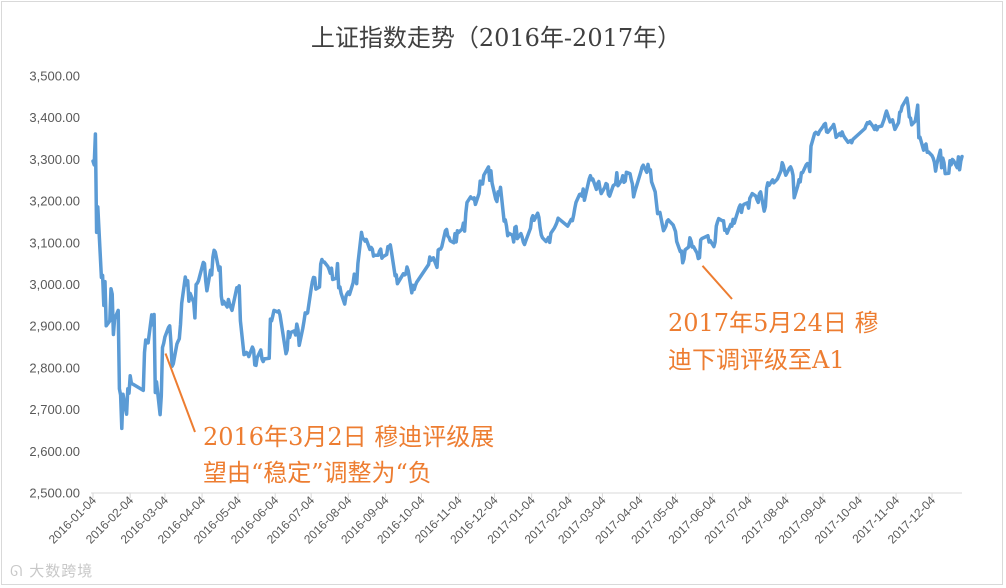 This screenshot has width=1006, height=588. What do you see at coordinates (54, 159) in the screenshot?
I see `y-tick-label: 3,300.00` at bounding box center [54, 159].